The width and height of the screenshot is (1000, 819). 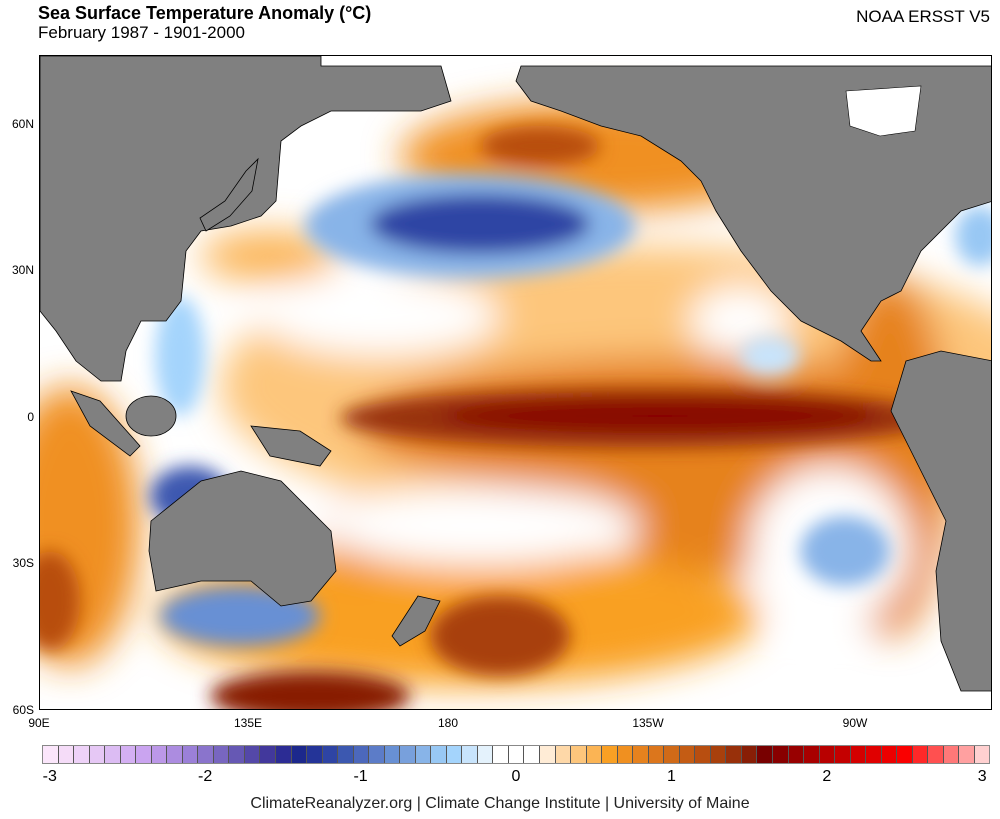 I want to click on lon-label-90w: 90W, so click(x=855, y=723).